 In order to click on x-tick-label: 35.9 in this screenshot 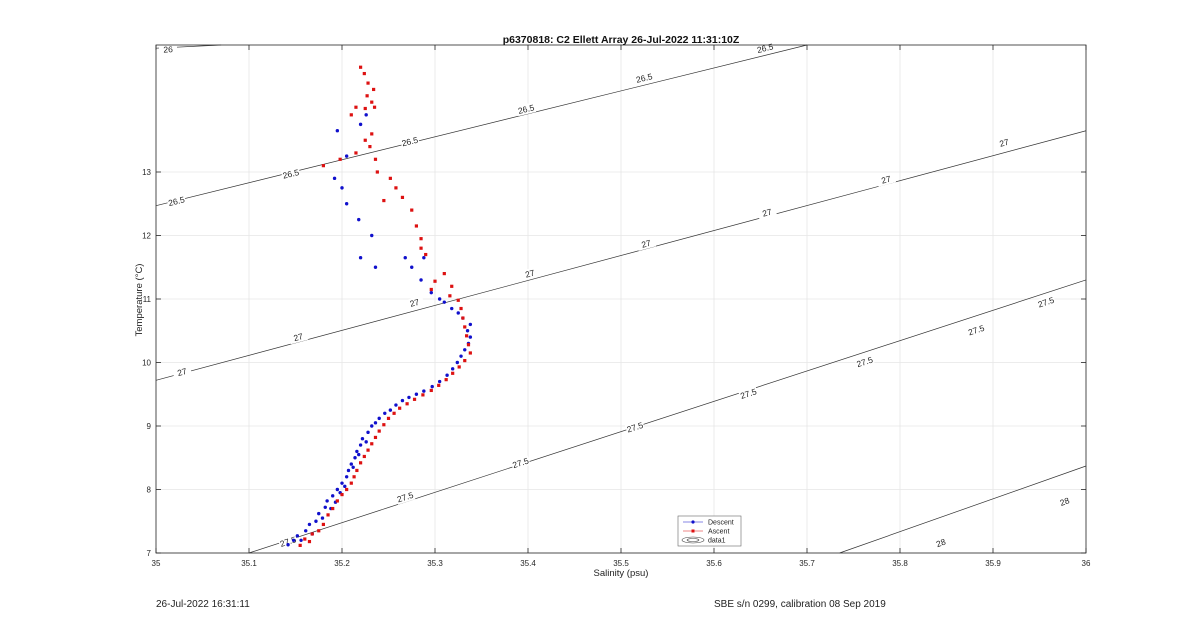, I will do `click(993, 563)`.